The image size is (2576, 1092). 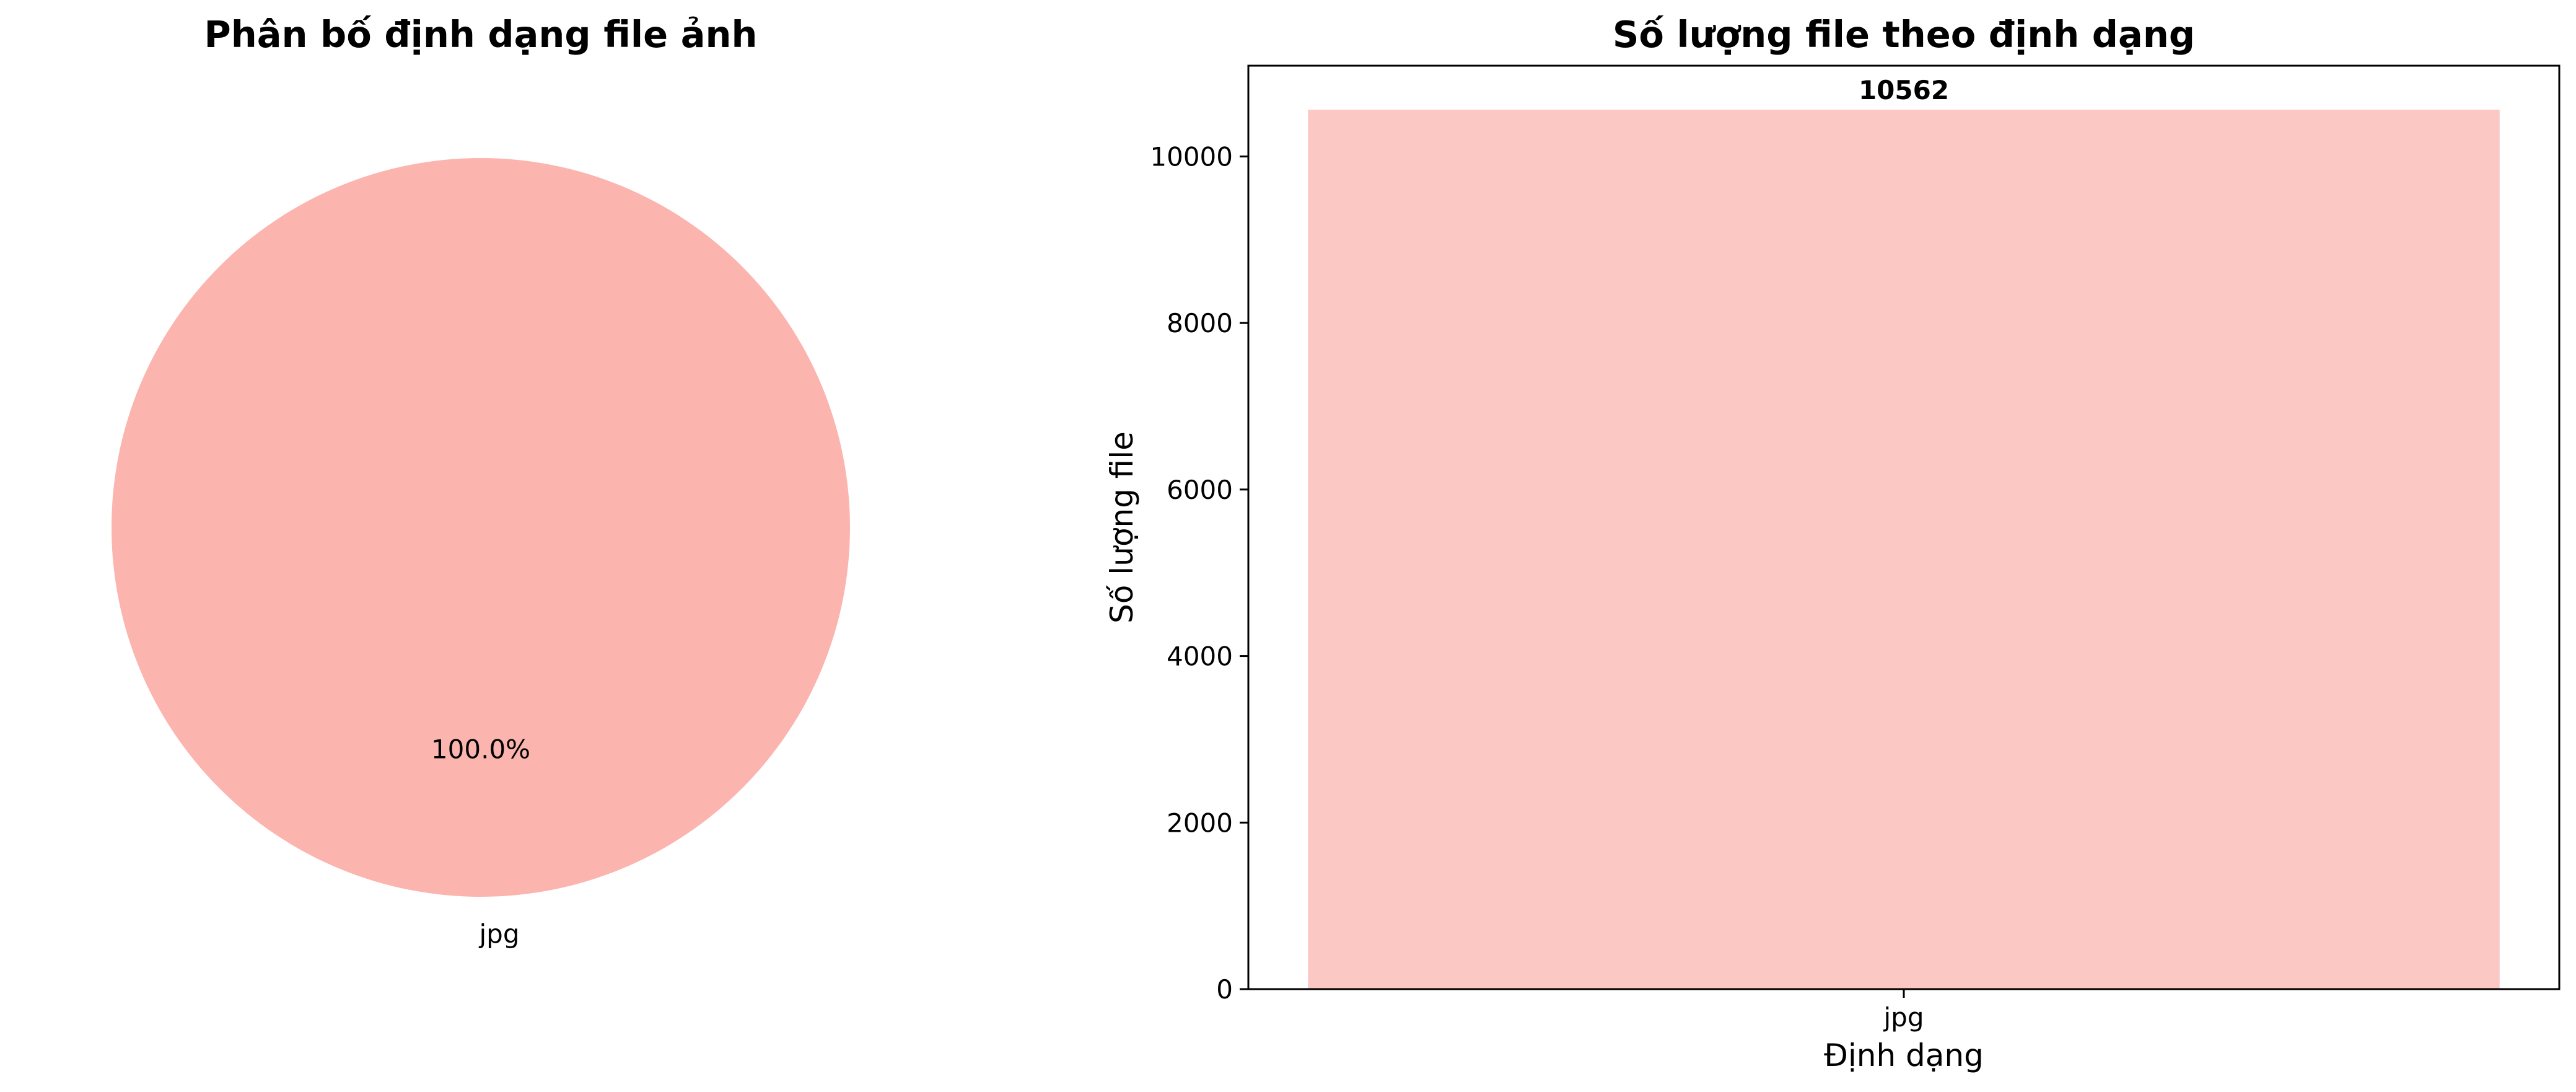 What do you see at coordinates (1904, 1055) in the screenshot?
I see `x-axis-label: Định dạng` at bounding box center [1904, 1055].